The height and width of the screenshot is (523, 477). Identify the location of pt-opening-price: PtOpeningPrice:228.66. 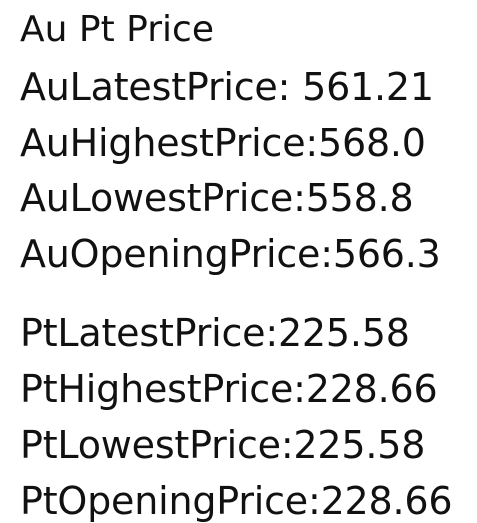
(236, 501).